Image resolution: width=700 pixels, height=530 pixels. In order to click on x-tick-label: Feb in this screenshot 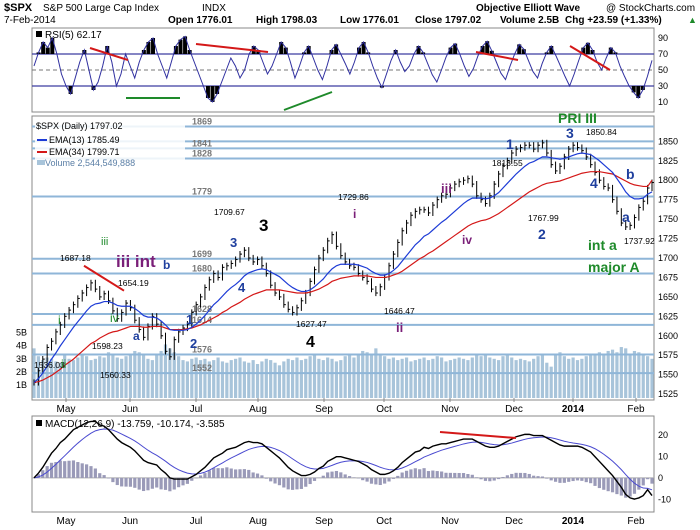, I will do `click(636, 409)`.